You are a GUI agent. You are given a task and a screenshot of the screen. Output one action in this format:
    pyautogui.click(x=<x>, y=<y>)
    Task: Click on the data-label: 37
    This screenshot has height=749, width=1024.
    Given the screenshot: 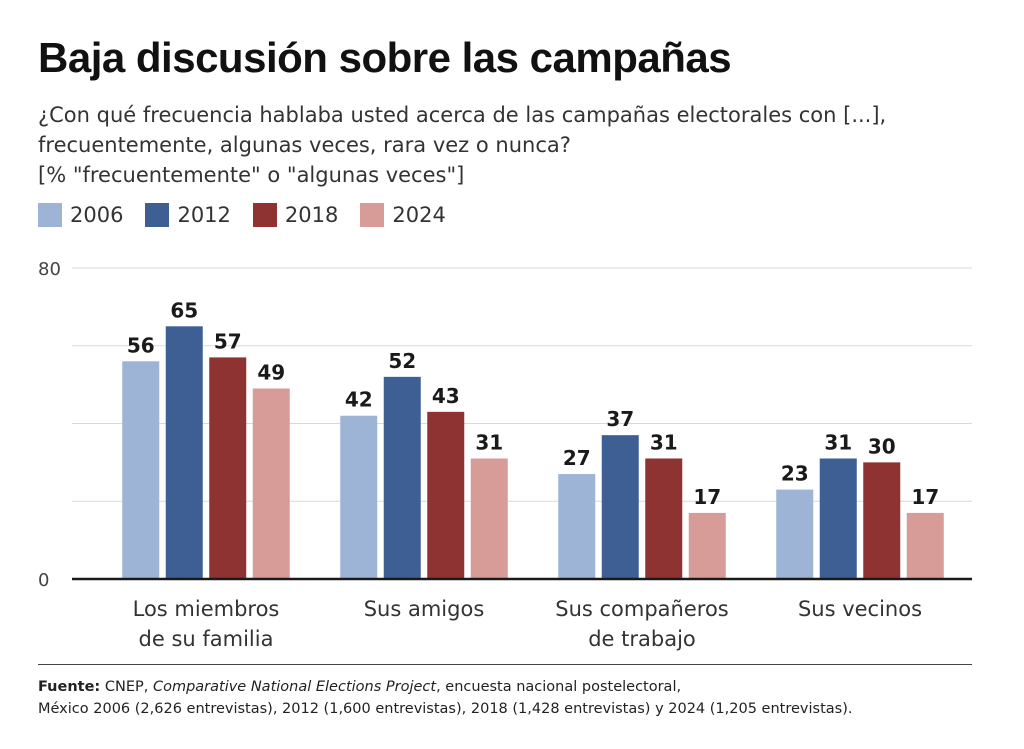 What is the action you would take?
    pyautogui.click(x=620, y=419)
    